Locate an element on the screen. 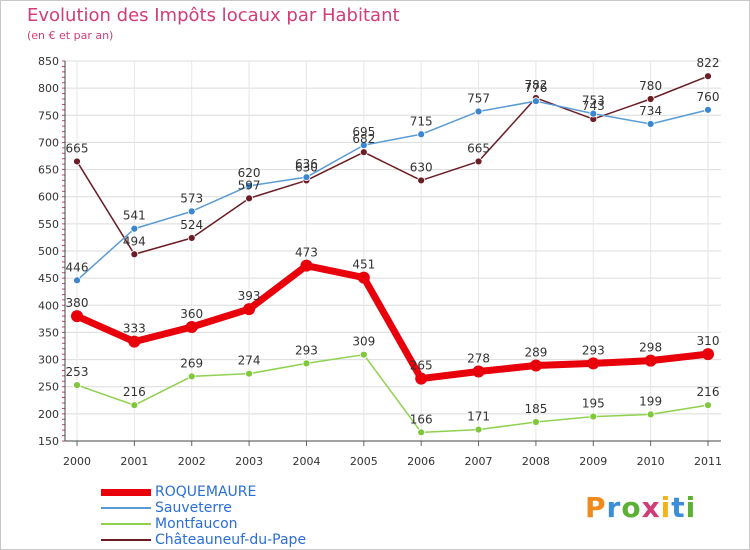 The image size is (750, 550). chart-subtitle: (en € et par an) is located at coordinates (70, 35).